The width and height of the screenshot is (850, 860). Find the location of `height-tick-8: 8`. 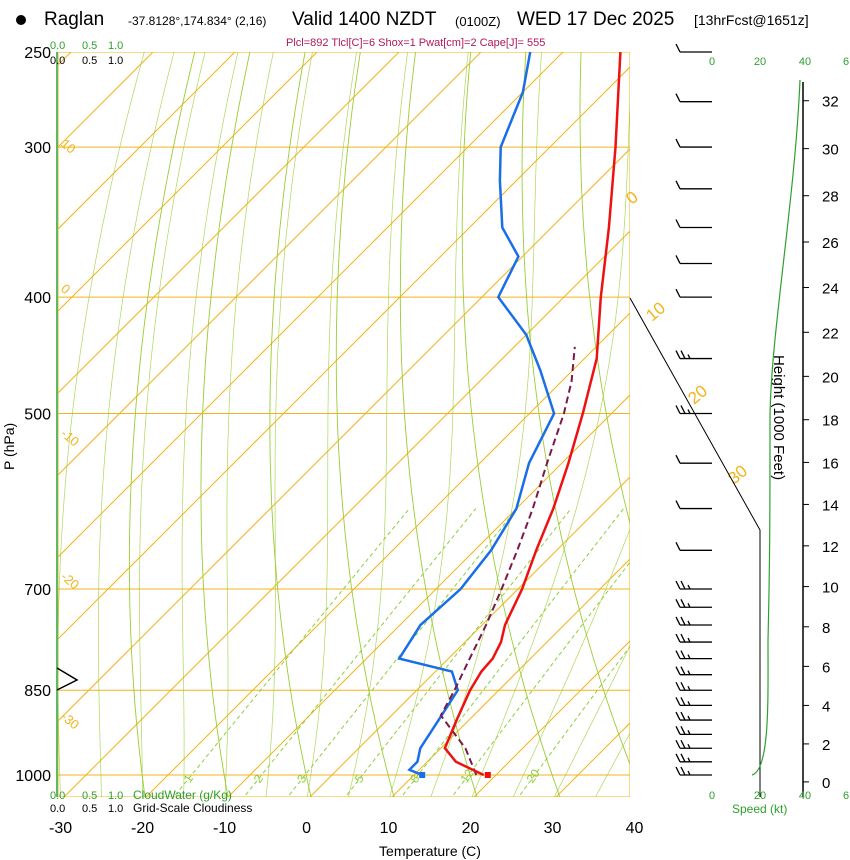

height-tick-8: 8 is located at coordinates (826, 628).